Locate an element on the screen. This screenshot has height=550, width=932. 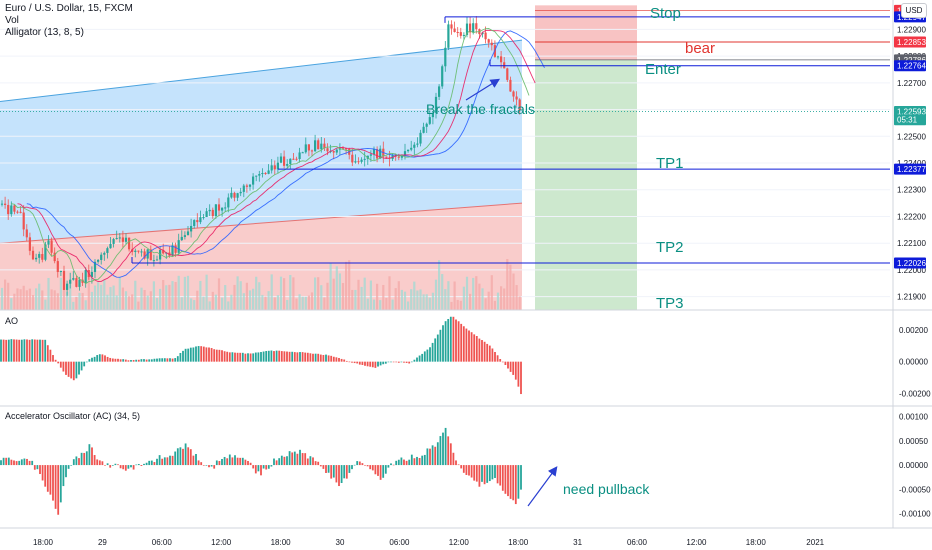
red-zone-top-line is located at coordinates (261, 223).